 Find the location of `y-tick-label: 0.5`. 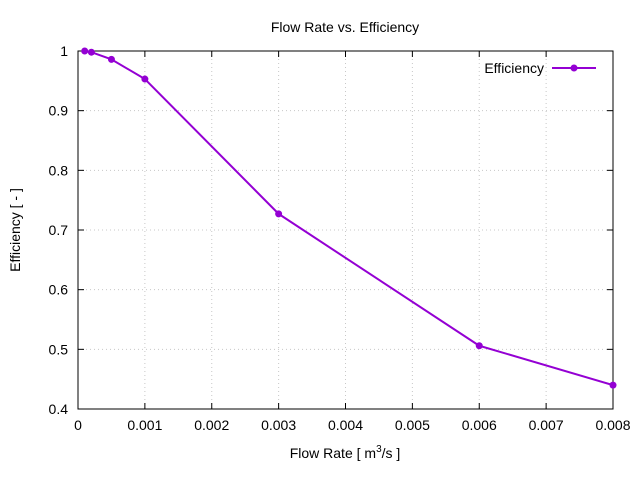

y-tick-label: 0.5 is located at coordinates (59, 349).